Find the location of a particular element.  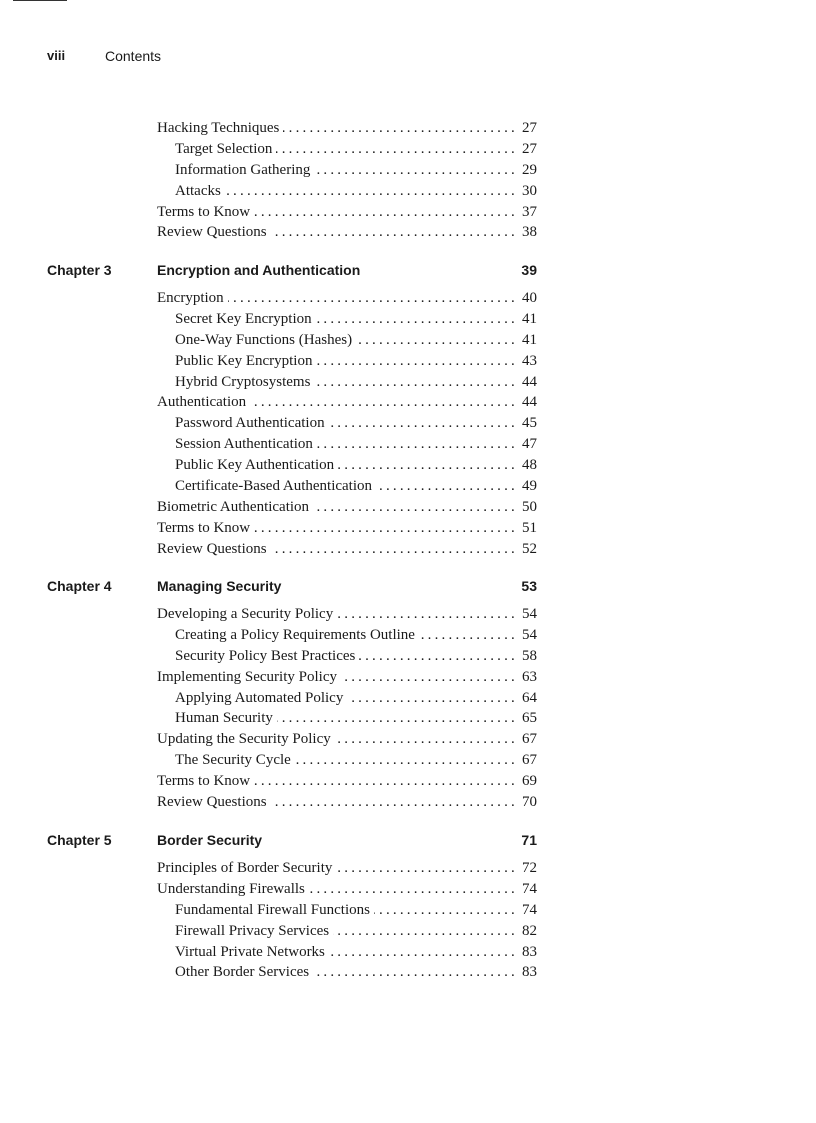

chapter-title: Managing Security is located at coordinates (219, 586).